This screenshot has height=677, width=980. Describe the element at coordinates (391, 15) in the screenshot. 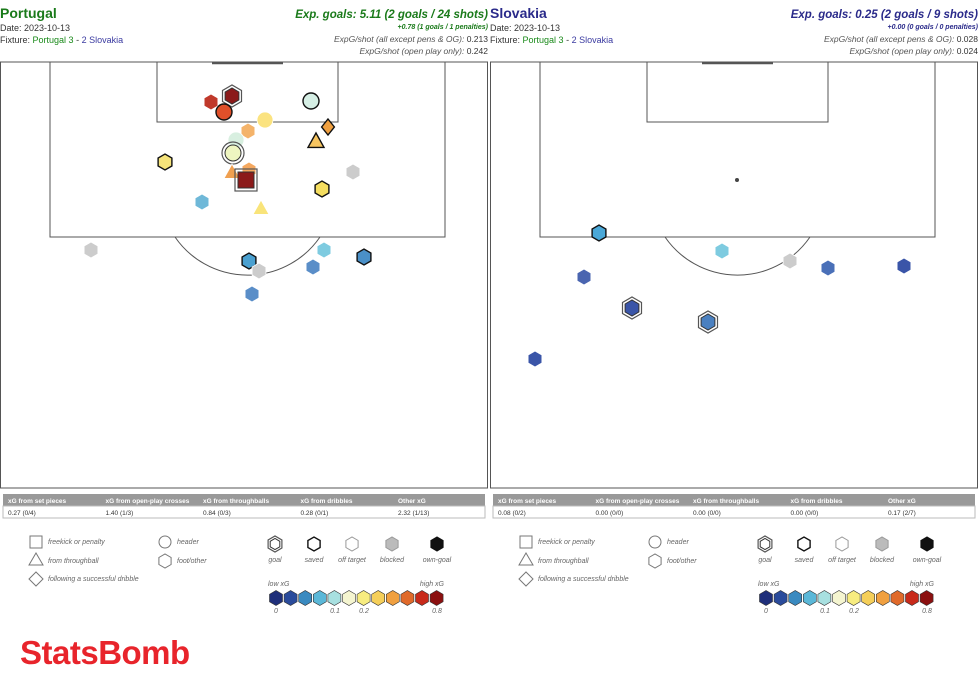

I see `exp-goals: Exp. goals: 5.11 (2 goals / 24 shots)` at that location.